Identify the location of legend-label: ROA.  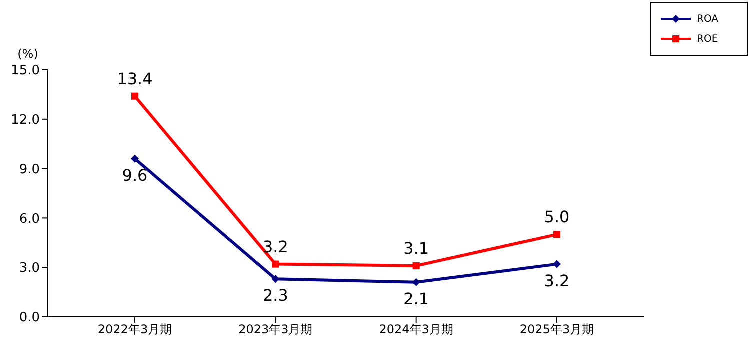
(707, 19).